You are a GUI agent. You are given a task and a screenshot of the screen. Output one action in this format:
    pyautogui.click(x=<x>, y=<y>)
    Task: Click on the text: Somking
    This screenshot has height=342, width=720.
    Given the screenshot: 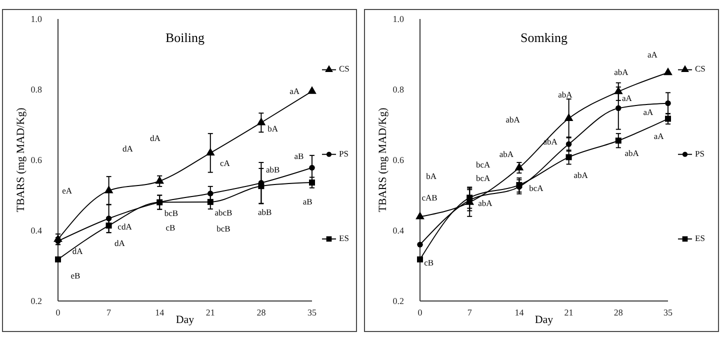 What is the action you would take?
    pyautogui.click(x=544, y=37)
    